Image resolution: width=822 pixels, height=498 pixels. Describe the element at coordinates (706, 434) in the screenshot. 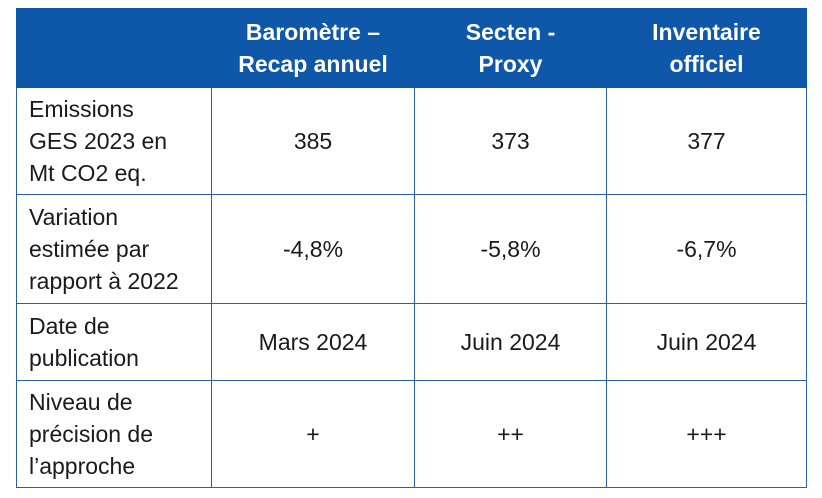

I see `cell-inventaire: +++` at that location.